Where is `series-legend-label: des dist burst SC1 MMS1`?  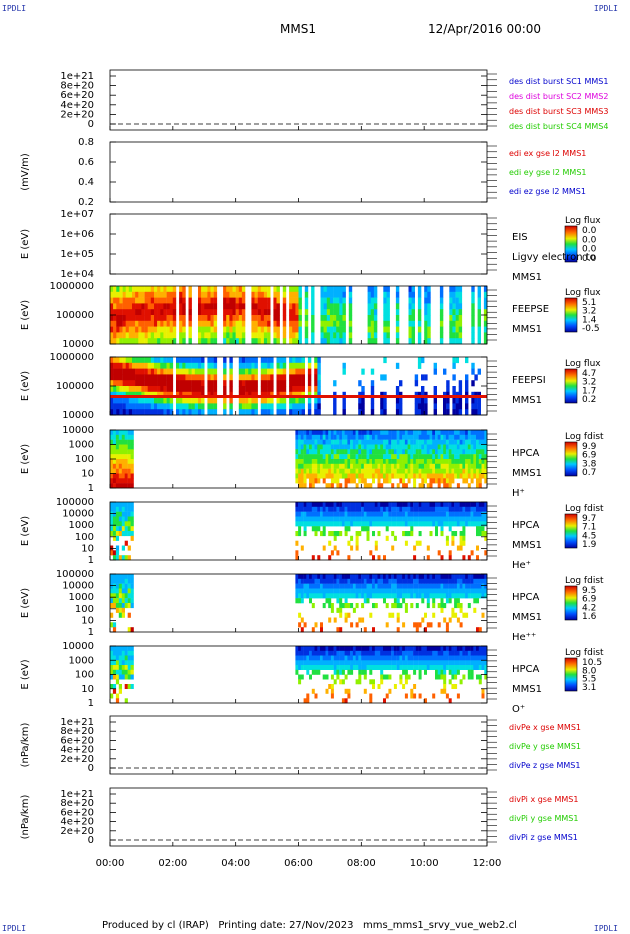
series-legend-label: des dist burst SC1 MMS1 is located at coordinates (558, 81).